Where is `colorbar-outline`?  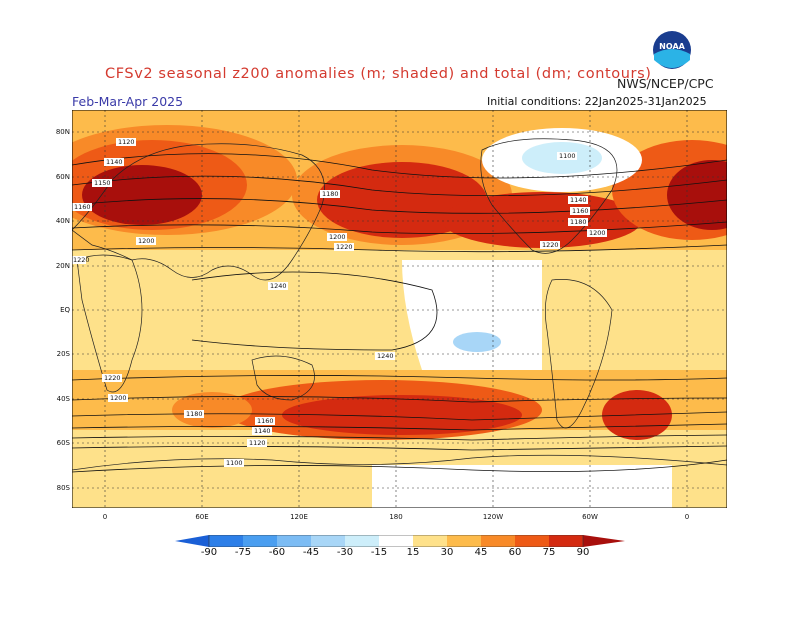
colorbar-outline is located at coordinates (396, 541).